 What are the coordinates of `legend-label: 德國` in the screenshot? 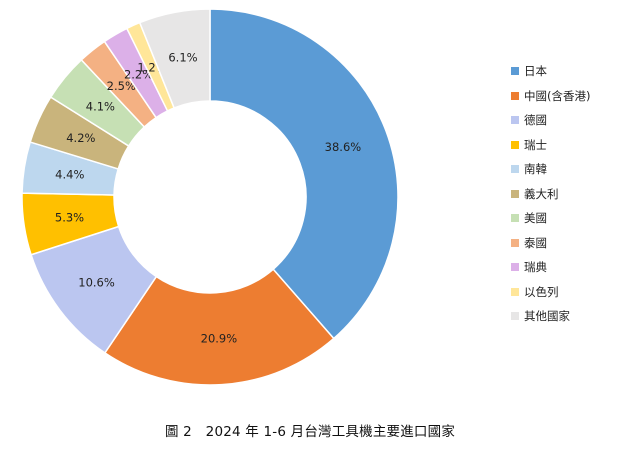 It's located at (535, 120).